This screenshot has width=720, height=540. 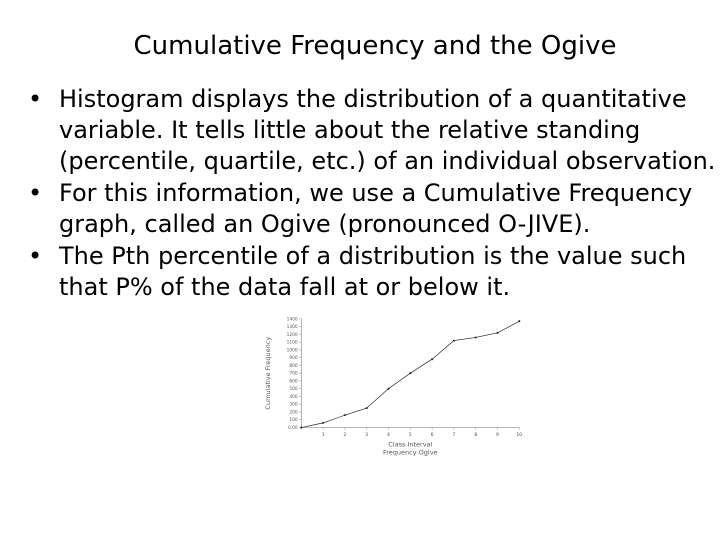 I want to click on y-tick-label: 500, so click(x=293, y=389).